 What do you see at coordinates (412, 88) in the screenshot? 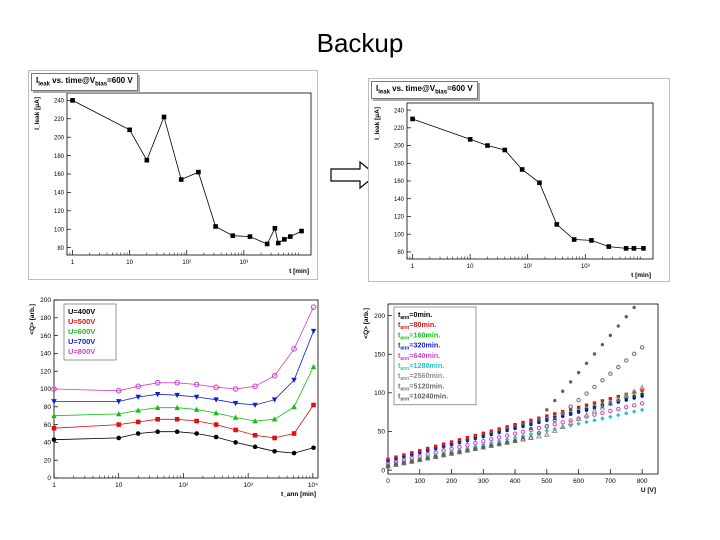
I see `title-part: vs. time@V` at bounding box center [412, 88].